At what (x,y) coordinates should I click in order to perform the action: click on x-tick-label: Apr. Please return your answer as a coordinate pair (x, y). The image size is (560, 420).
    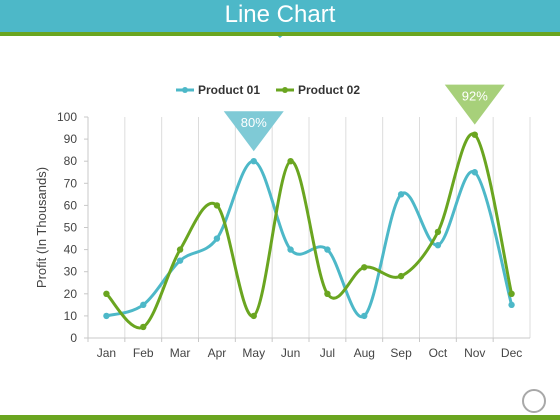
    Looking at the image, I should click on (217, 353).